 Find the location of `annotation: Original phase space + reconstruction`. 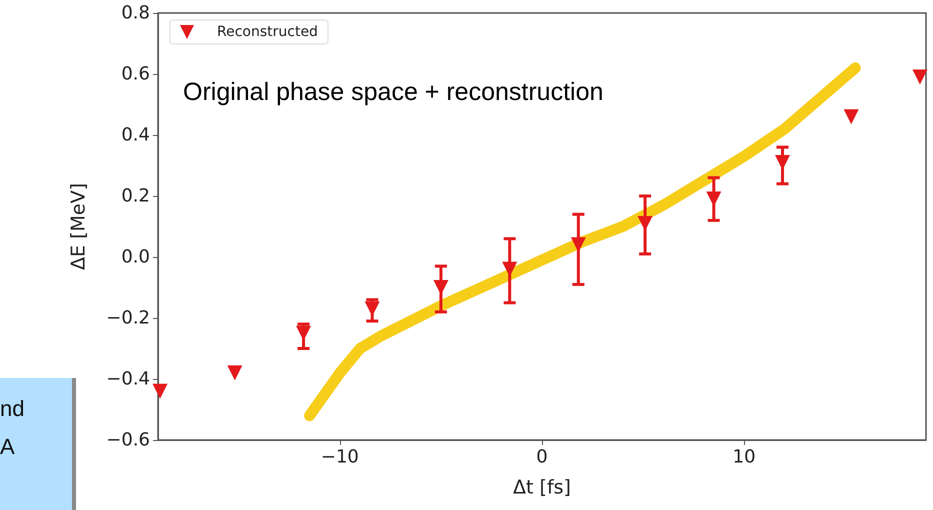

annotation: Original phase space + reconstruction is located at coordinates (393, 92).